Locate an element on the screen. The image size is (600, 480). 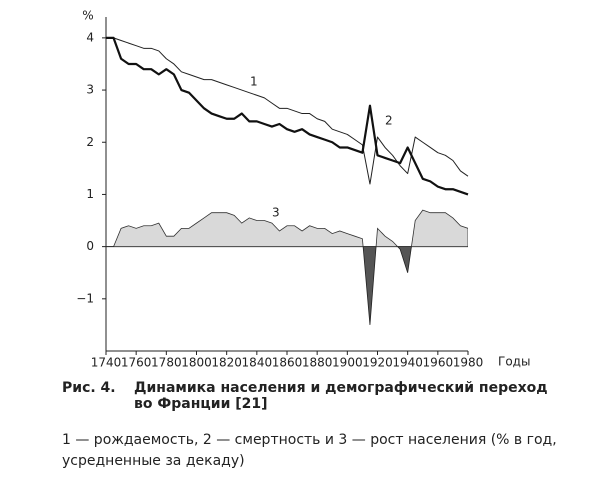
caption-label: Рис. 4. is located at coordinates (89, 388).